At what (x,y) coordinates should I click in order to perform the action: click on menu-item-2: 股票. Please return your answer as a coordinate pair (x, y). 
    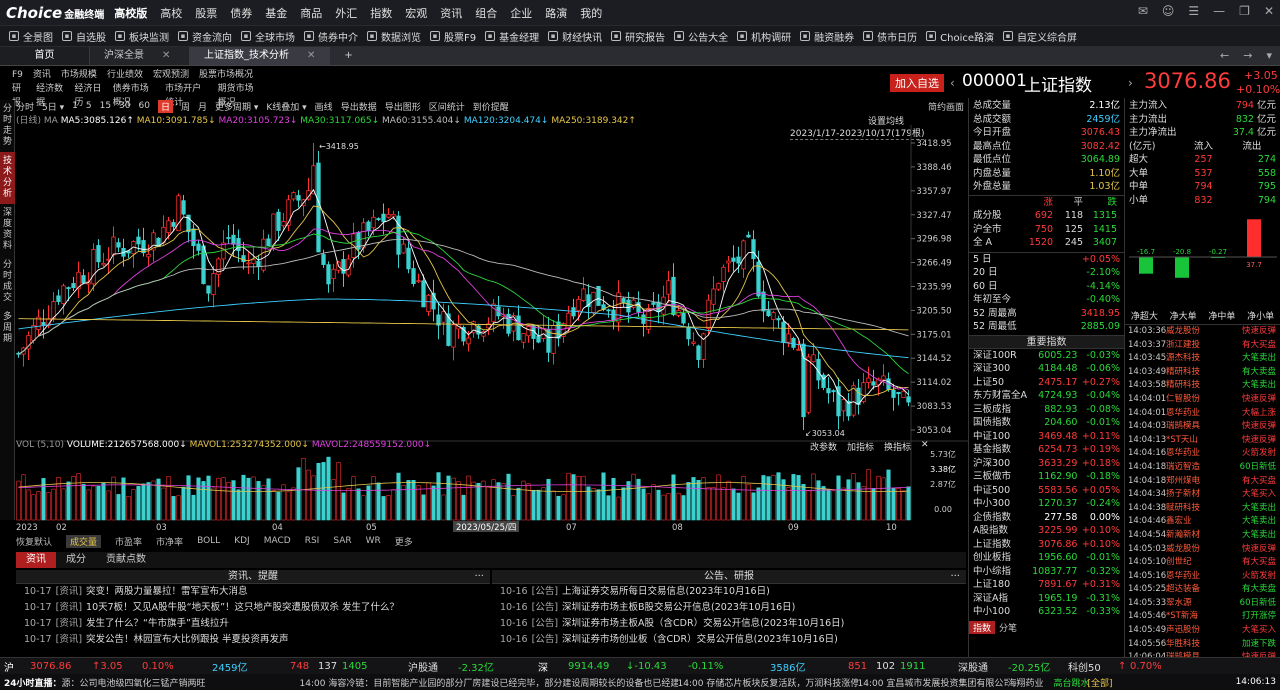
    Looking at the image, I should click on (206, 13).